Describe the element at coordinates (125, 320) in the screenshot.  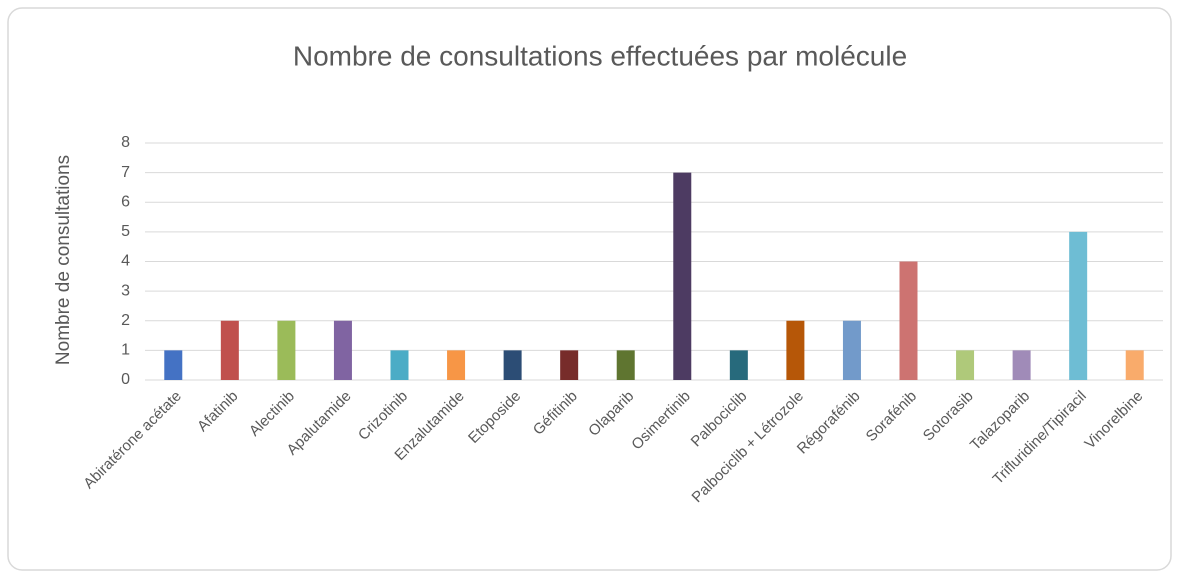
I see `y-tick-label: 2` at that location.